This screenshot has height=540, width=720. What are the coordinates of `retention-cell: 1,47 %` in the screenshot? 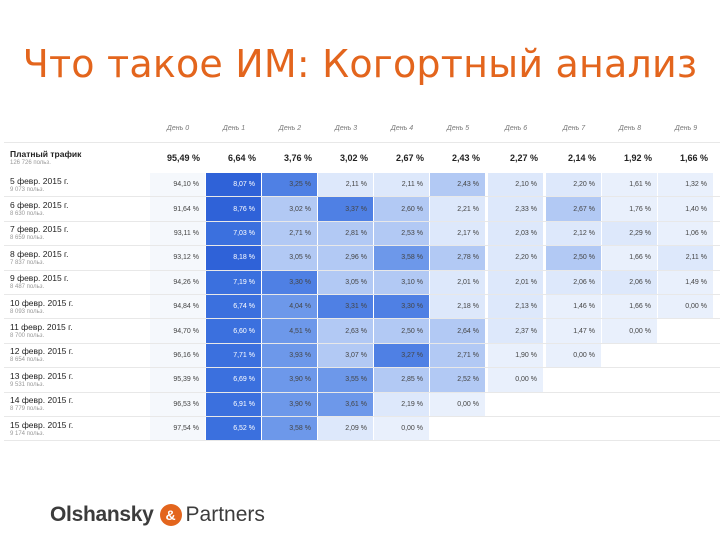 It's located at (573, 331).